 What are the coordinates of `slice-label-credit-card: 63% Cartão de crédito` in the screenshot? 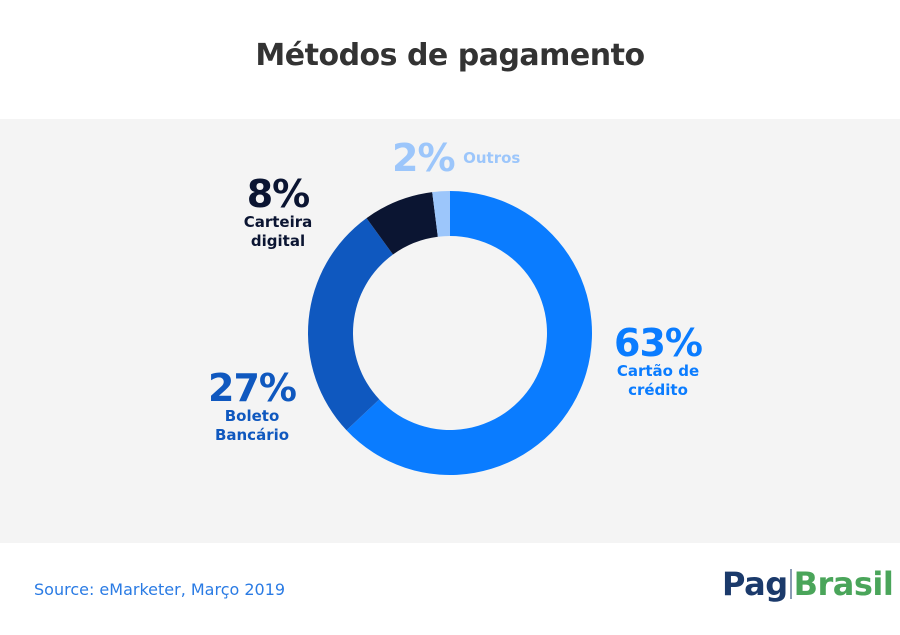 It's located at (658, 362).